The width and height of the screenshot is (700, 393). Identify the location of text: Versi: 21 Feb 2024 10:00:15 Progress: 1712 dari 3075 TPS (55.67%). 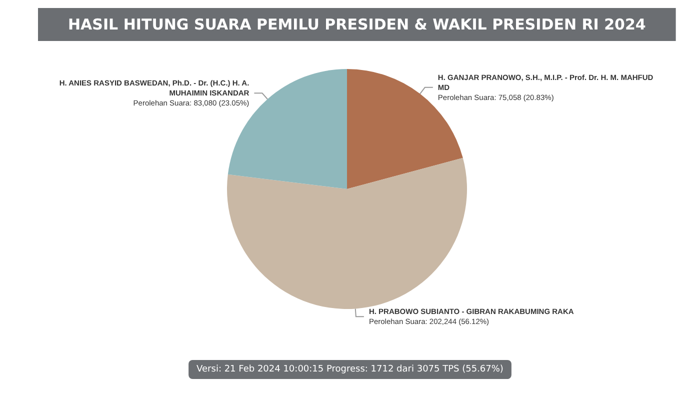
(350, 369).